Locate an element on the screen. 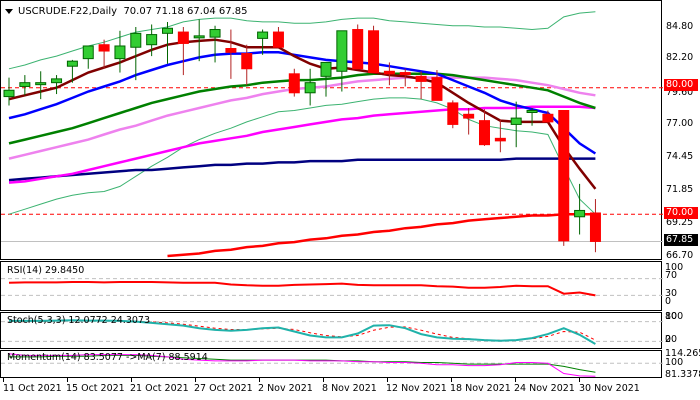  rsi-label: RSI(14) 29.8450 is located at coordinates (46, 270).